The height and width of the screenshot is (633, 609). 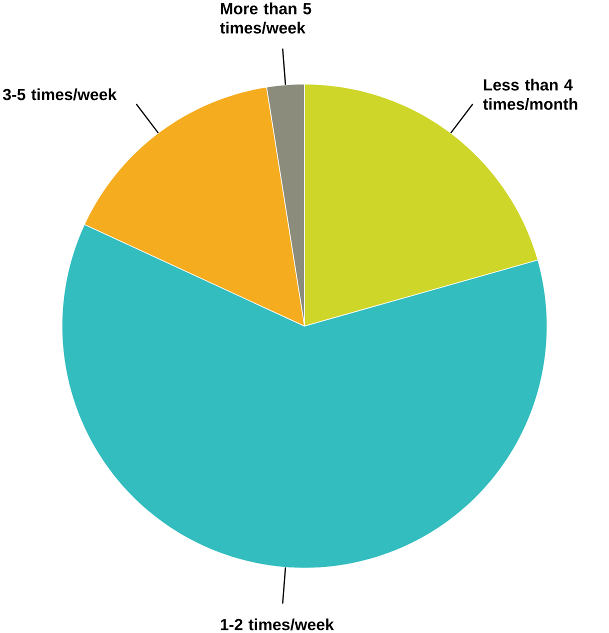 What do you see at coordinates (59, 94) in the screenshot?
I see `slice-label: 3-5 times/week` at bounding box center [59, 94].